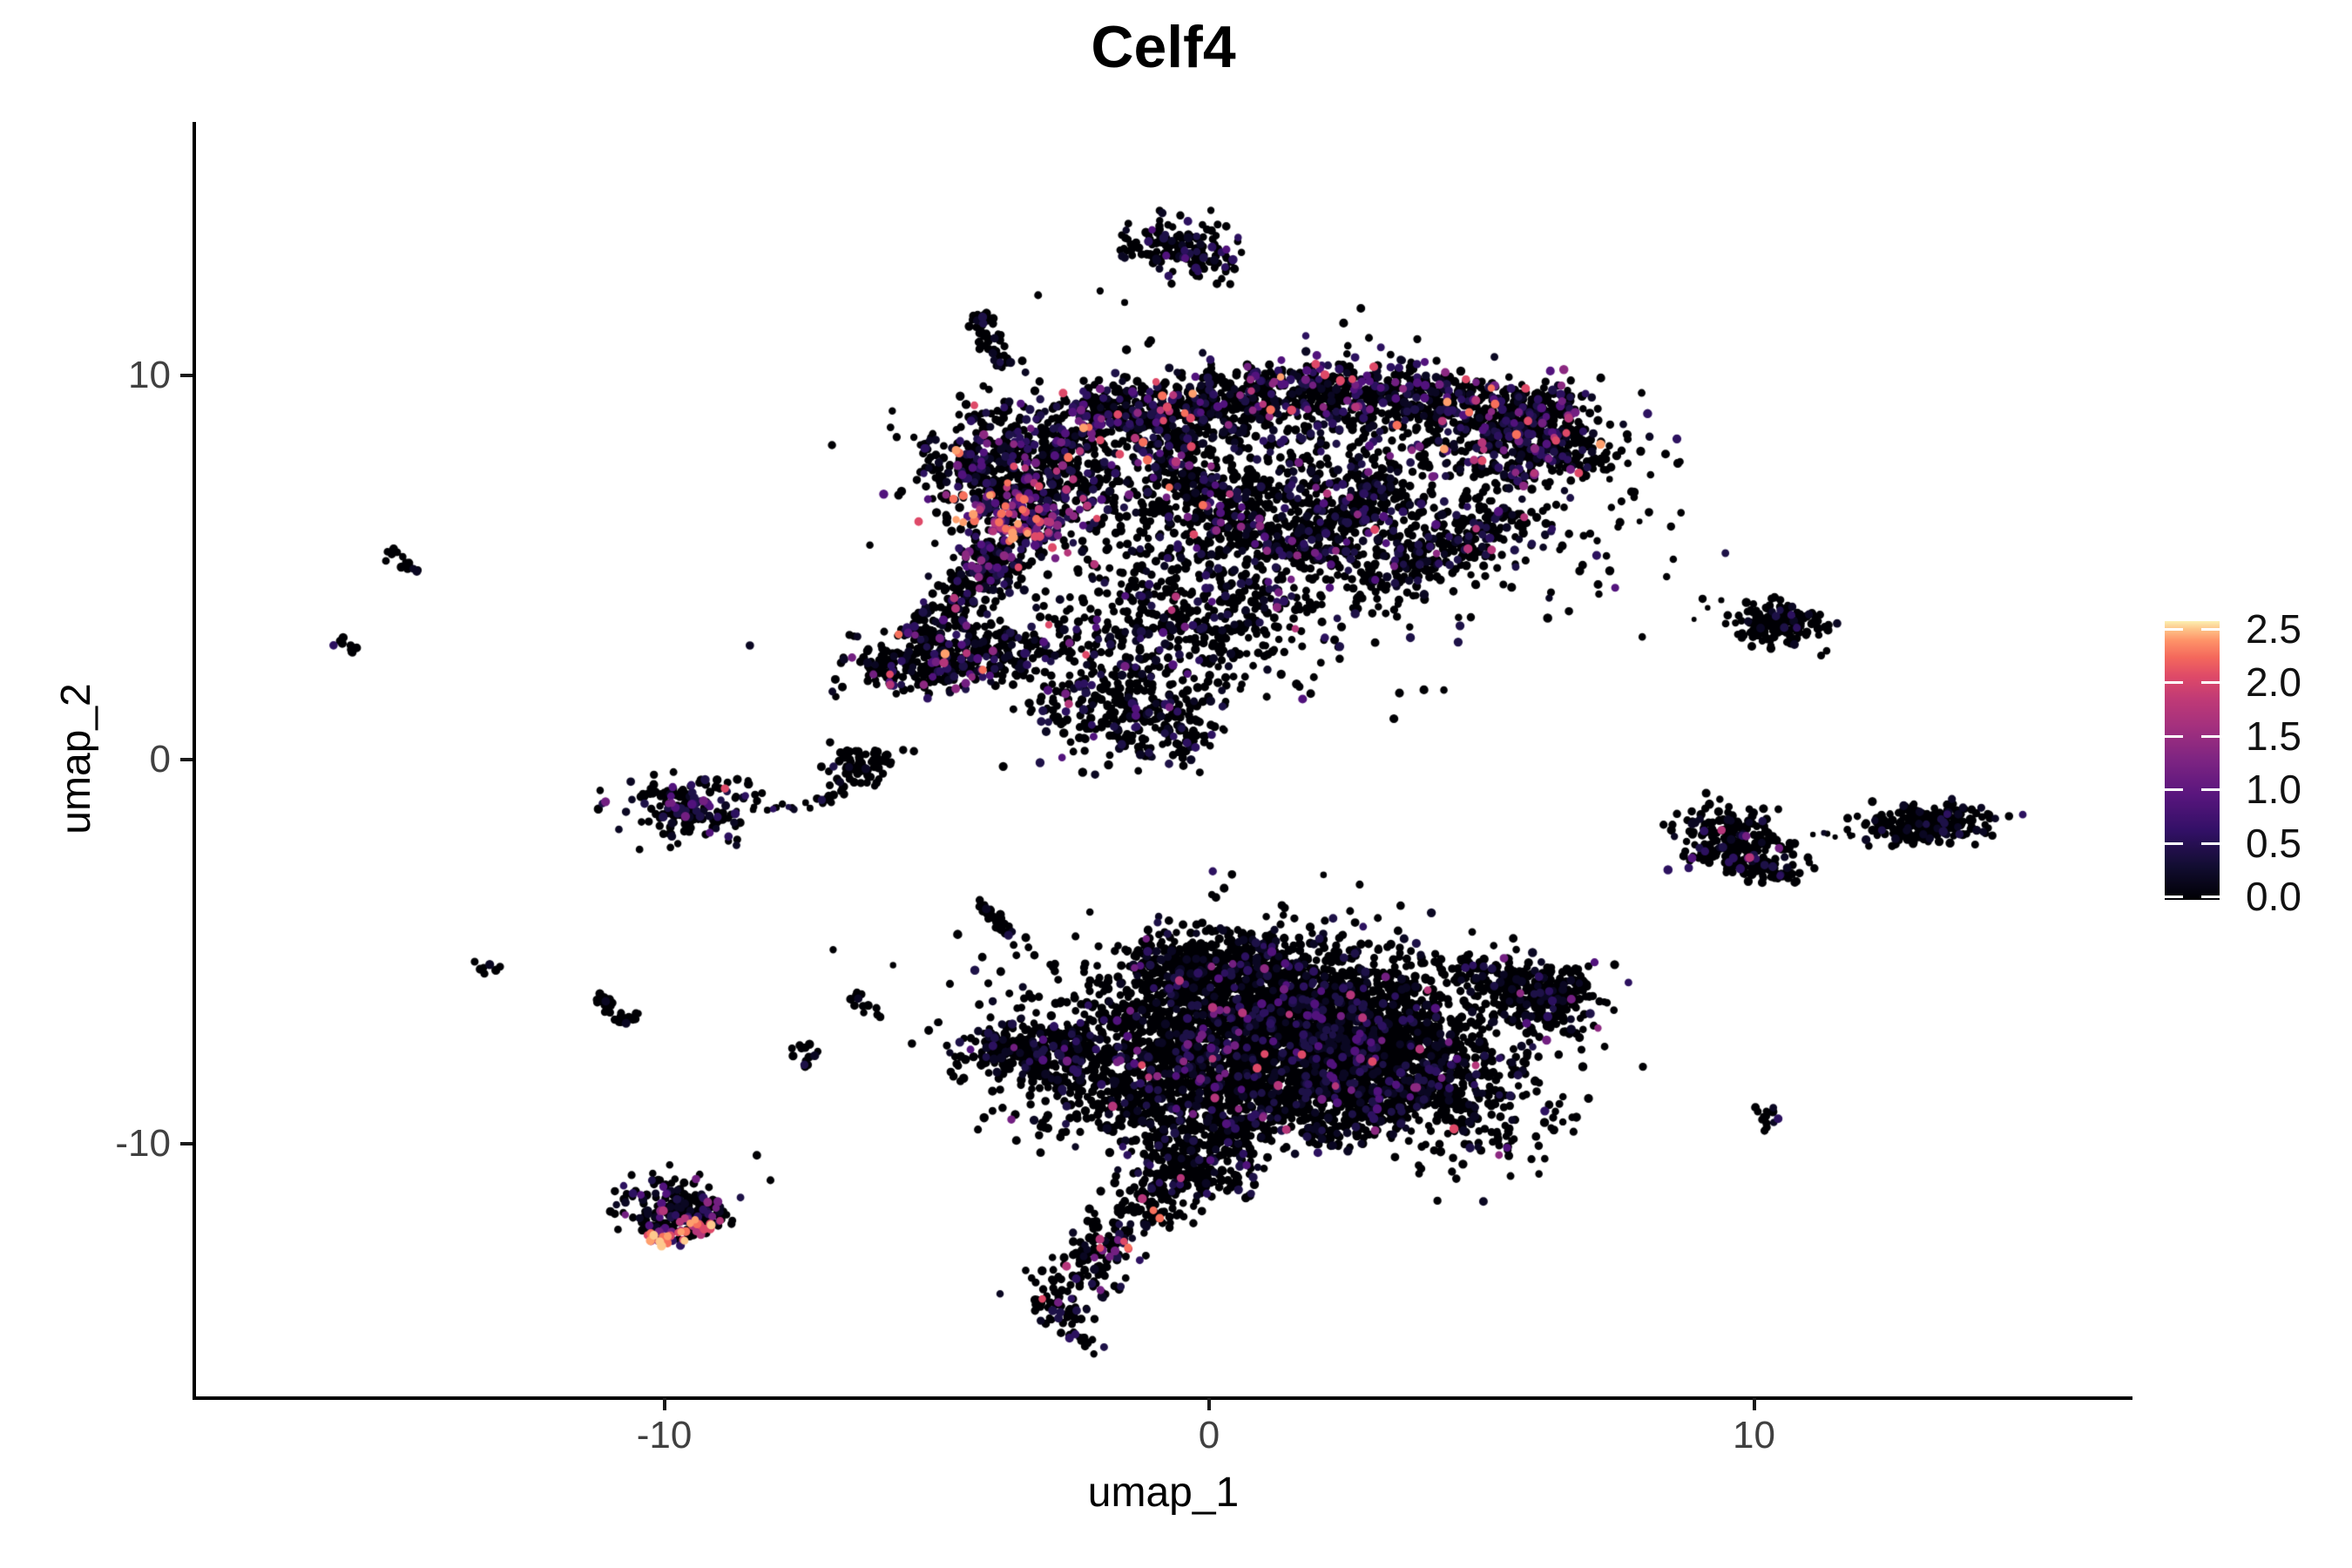  I want to click on x-tick-label: 0, so click(1209, 1435).